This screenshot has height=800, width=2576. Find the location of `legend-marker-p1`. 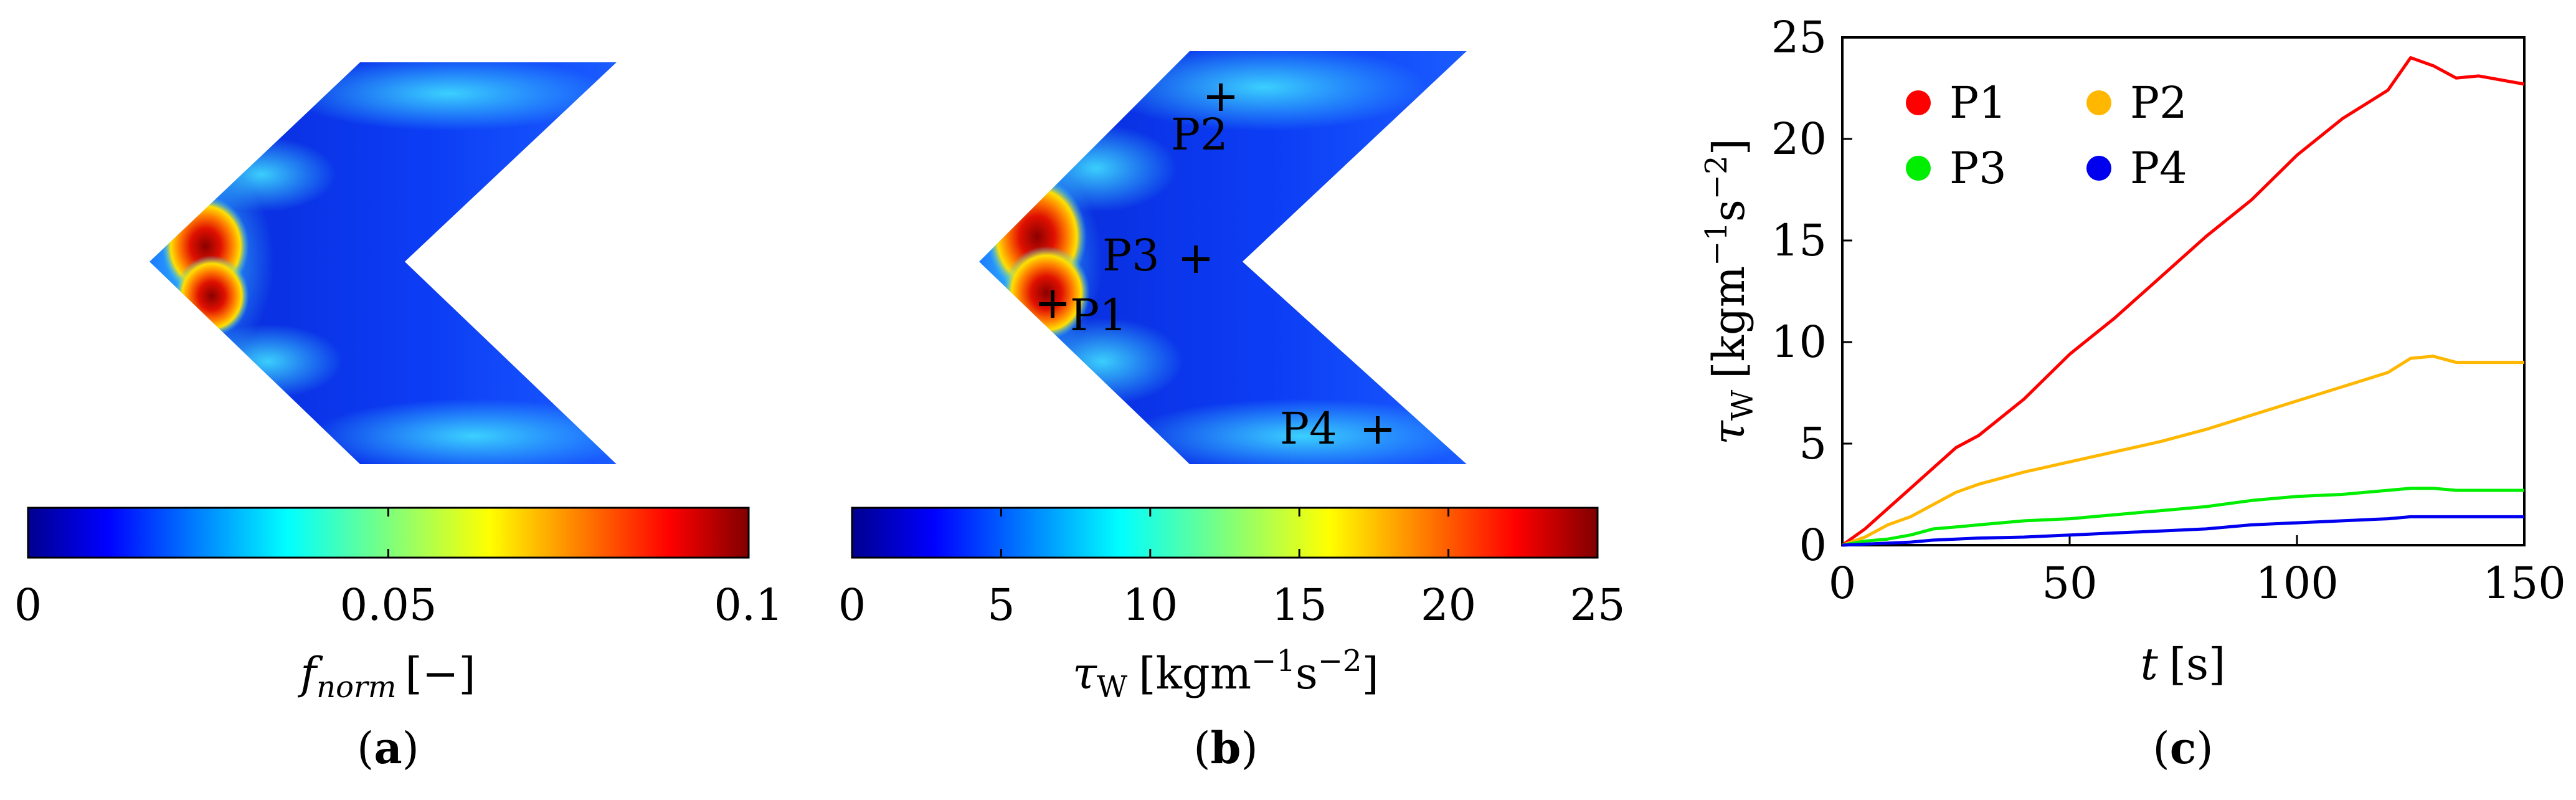

legend-marker-p1 is located at coordinates (1918, 102).